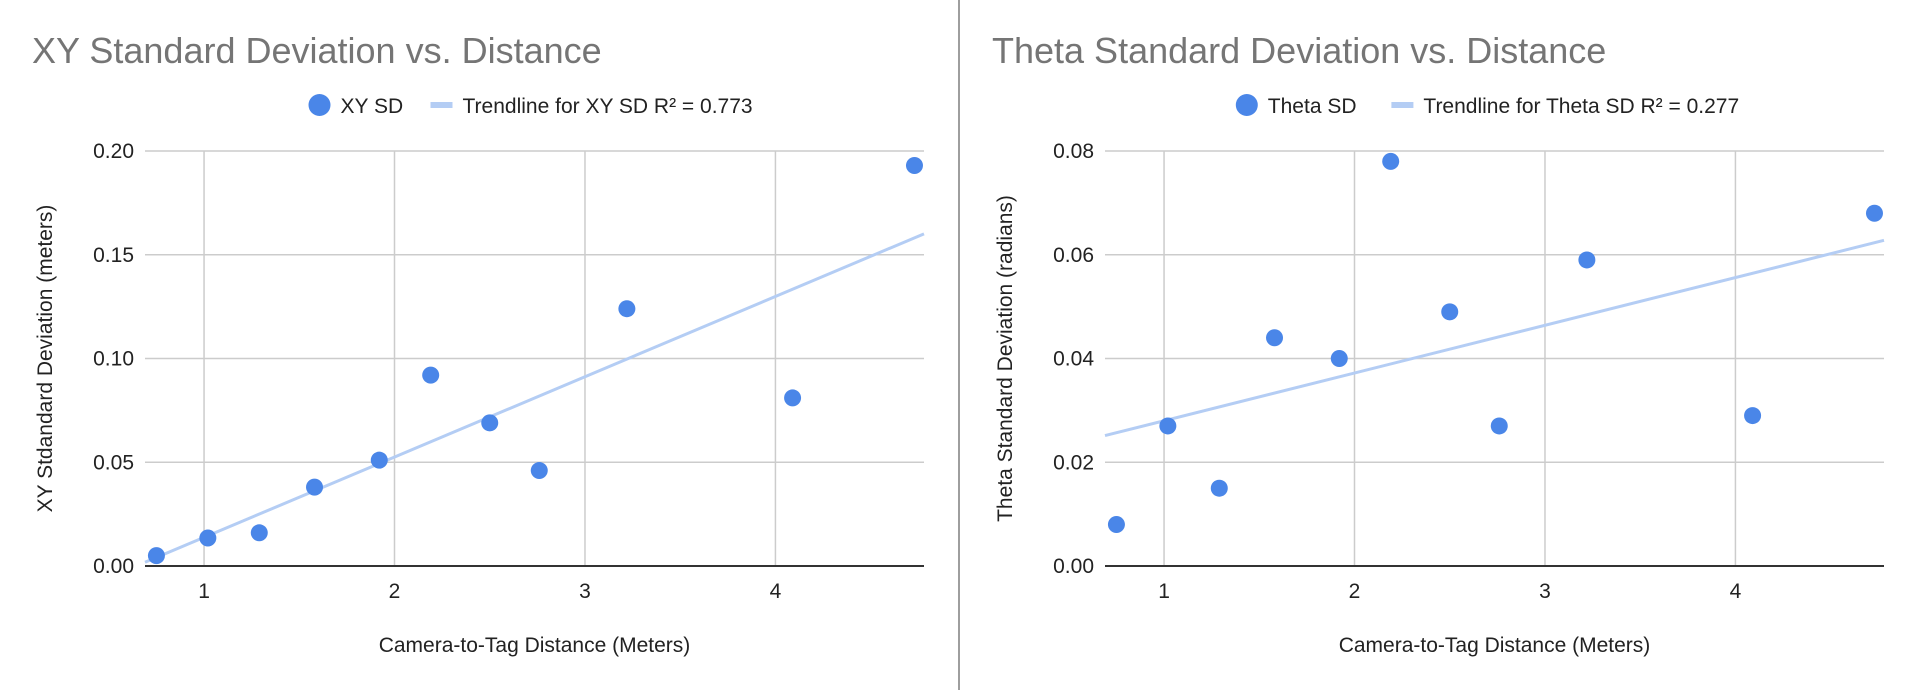  Describe the element at coordinates (113, 151) in the screenshot. I see `y-tick-label: 0.20` at that location.